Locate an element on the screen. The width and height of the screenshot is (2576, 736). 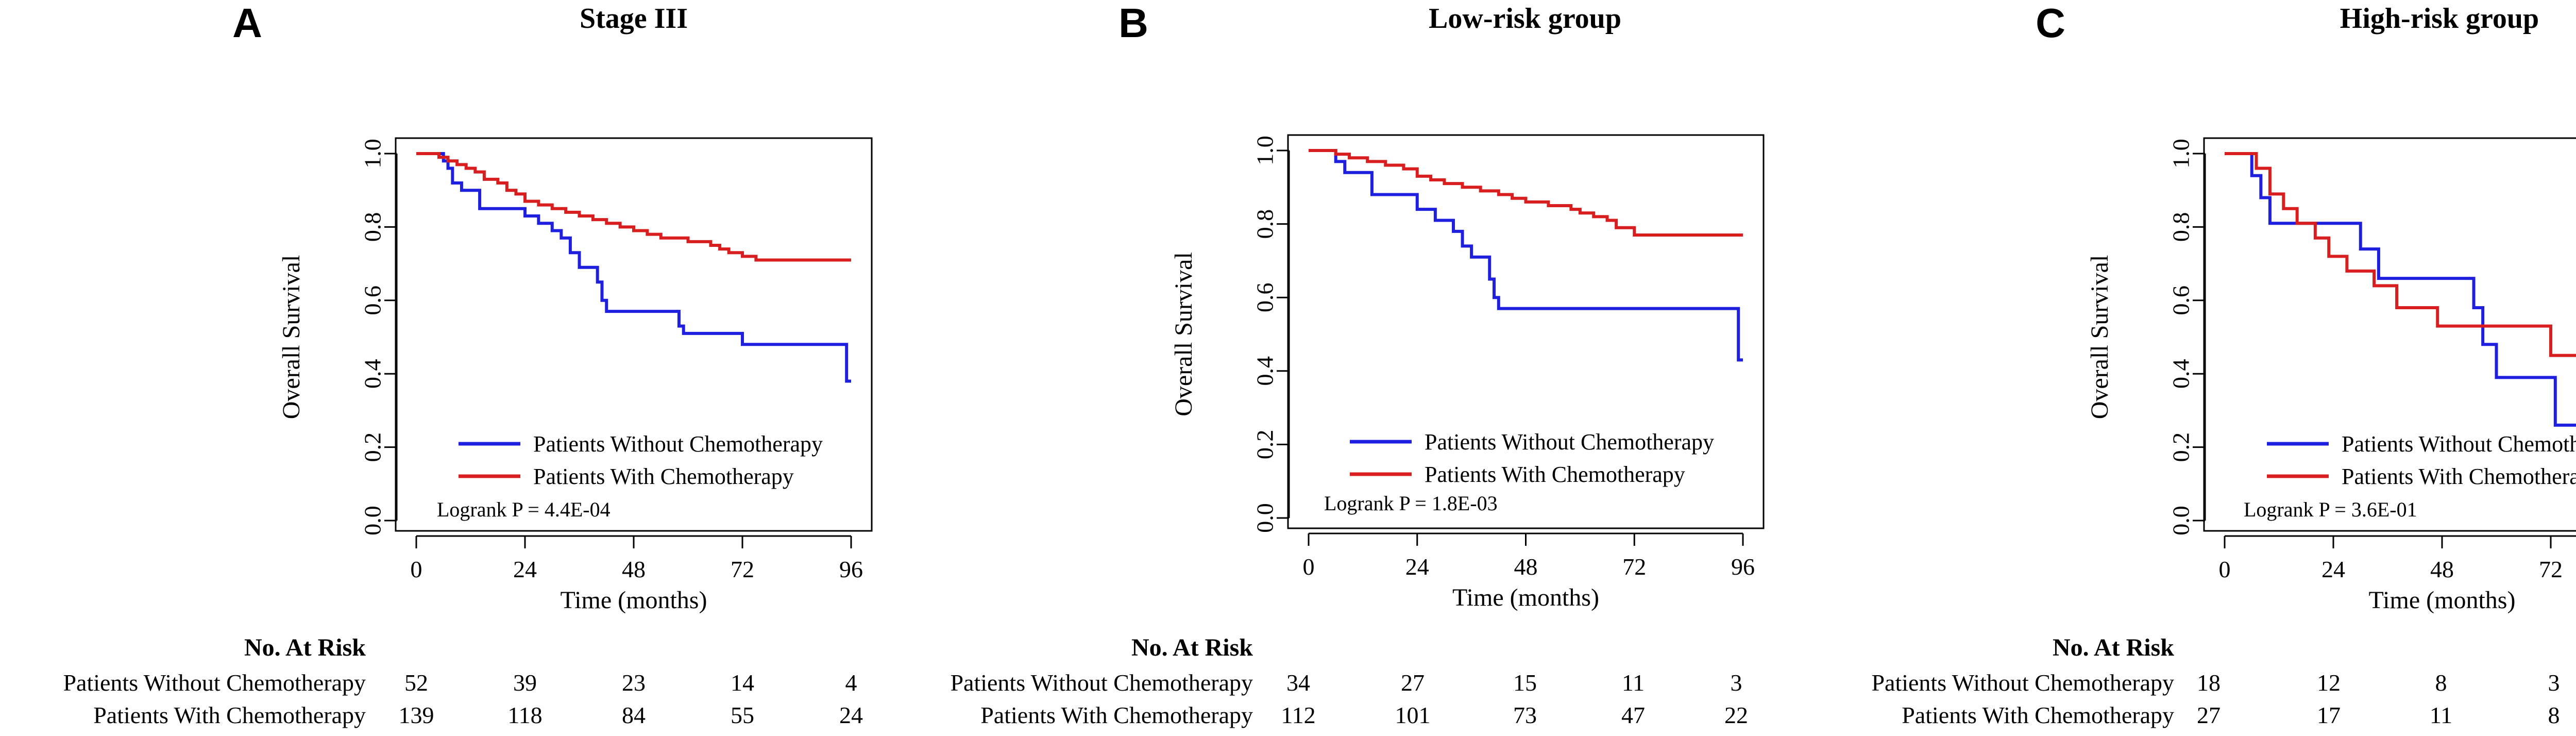
panel-letter: A is located at coordinates (247, 23).